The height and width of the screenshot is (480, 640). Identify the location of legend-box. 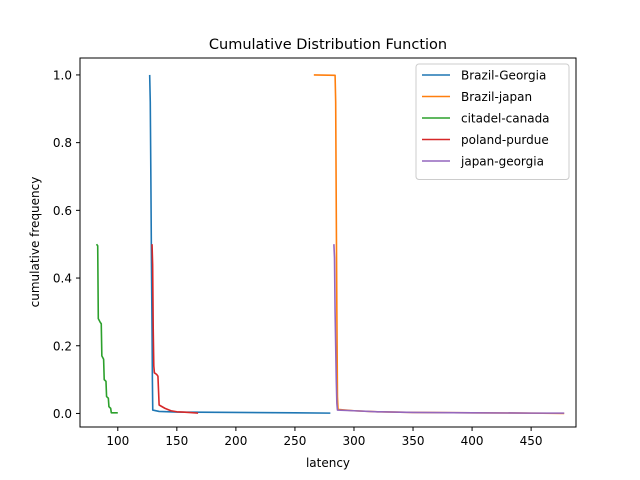
(492, 121).